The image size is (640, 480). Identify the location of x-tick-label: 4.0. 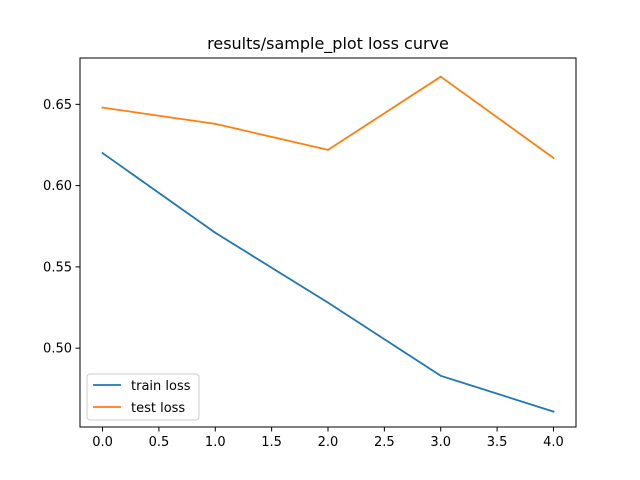
(553, 442).